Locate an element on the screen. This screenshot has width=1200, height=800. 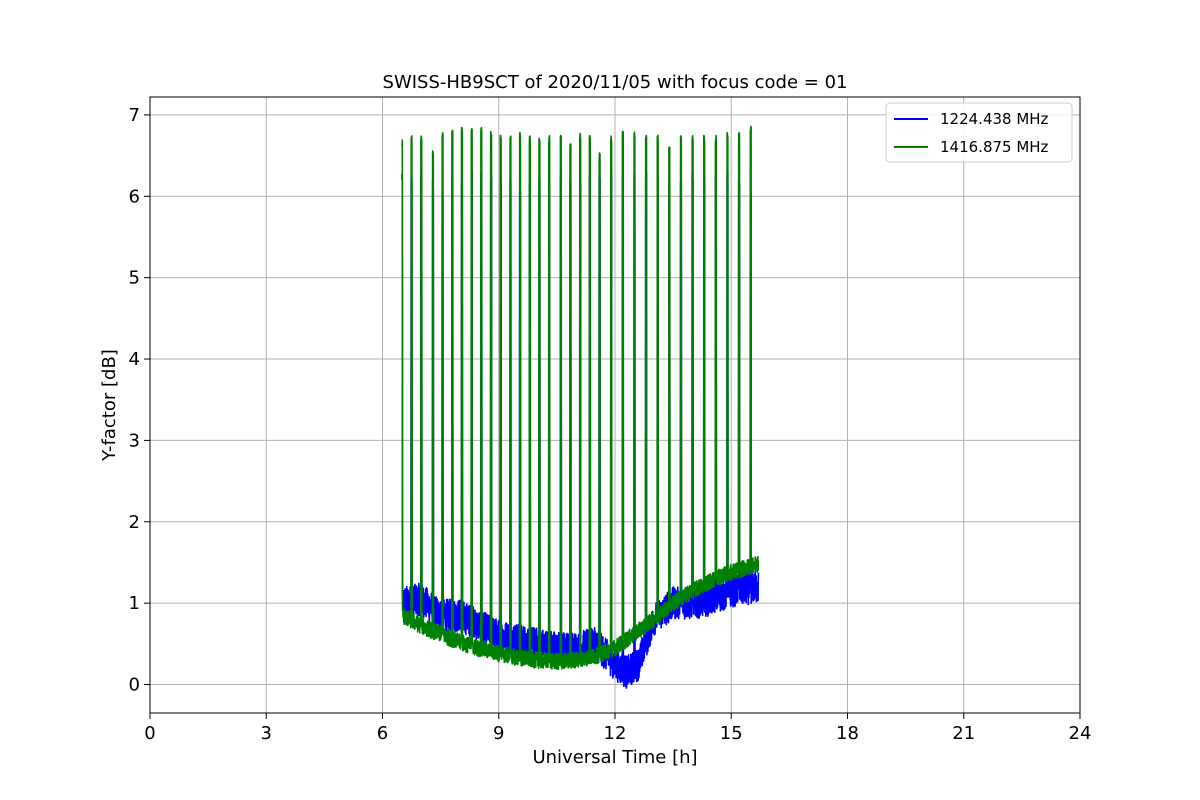
y-tick-label: 2 is located at coordinates (134, 522).